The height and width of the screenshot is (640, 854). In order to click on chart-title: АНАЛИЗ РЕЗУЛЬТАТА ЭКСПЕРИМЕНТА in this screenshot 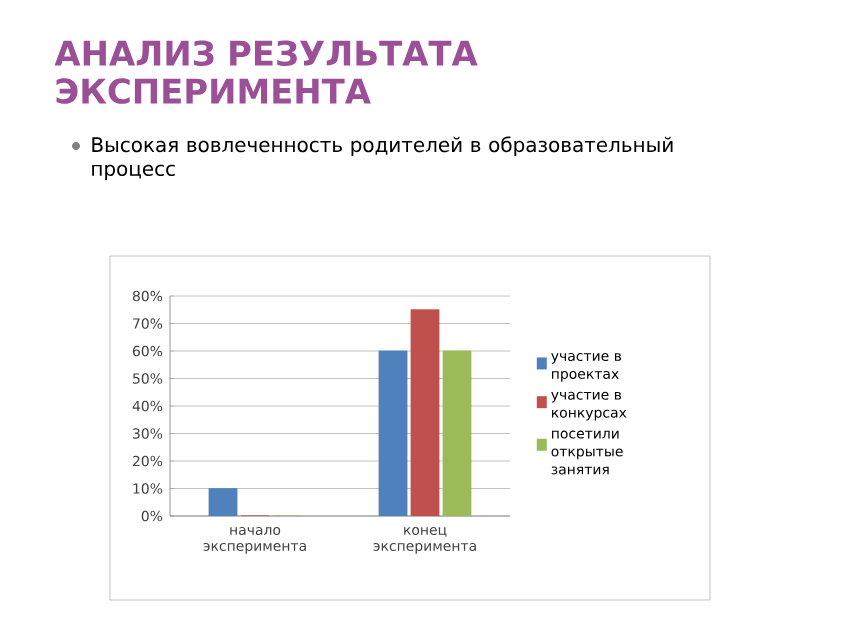, I will do `click(266, 72)`.